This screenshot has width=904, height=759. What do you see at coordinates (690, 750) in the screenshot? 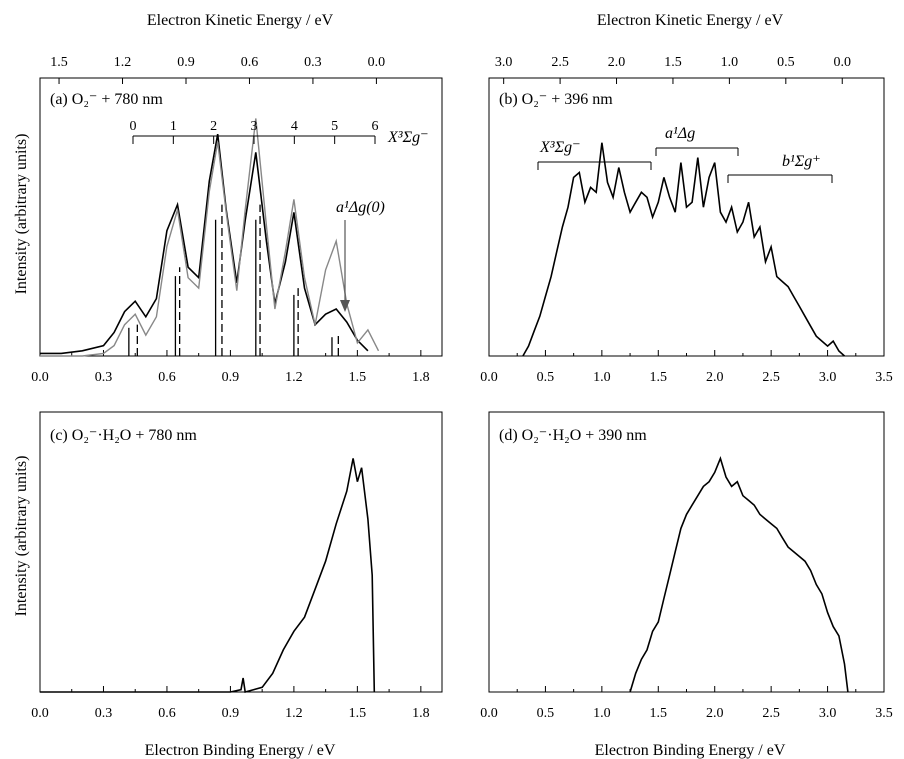
I see `bottom-axis-label-right: Electron Binding Energy / eV` at bounding box center [690, 750].